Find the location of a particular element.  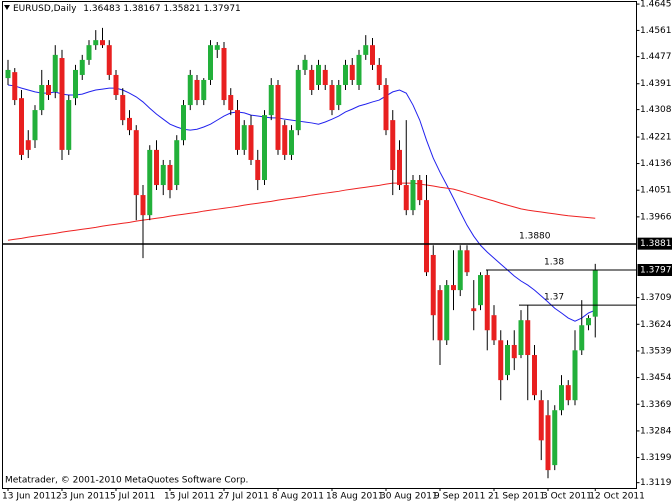

header-high: 1.38167 is located at coordinates (141, 9).